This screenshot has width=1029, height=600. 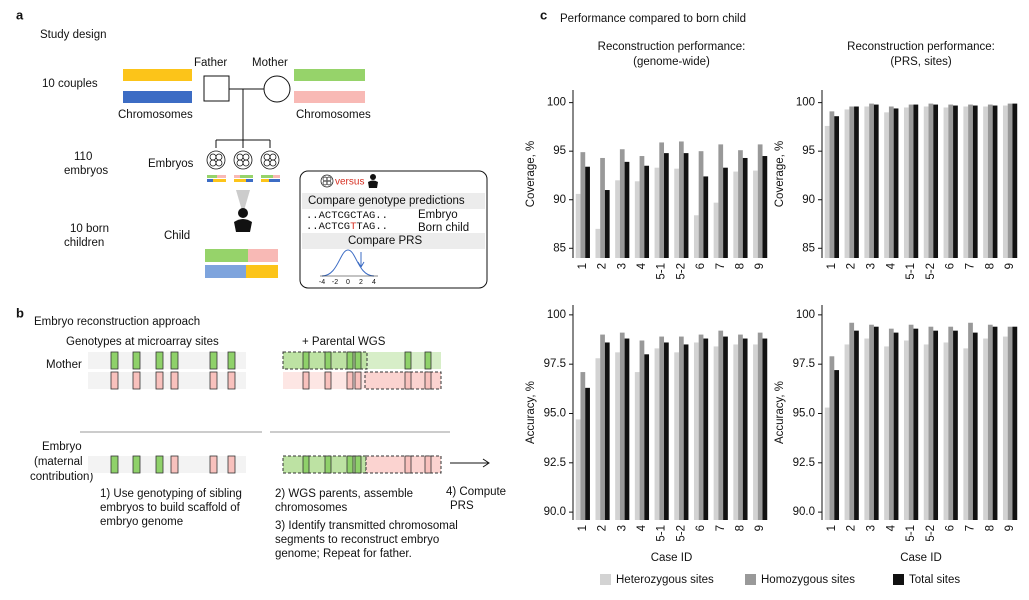 I want to click on right-tracks, so click(x=362, y=412).